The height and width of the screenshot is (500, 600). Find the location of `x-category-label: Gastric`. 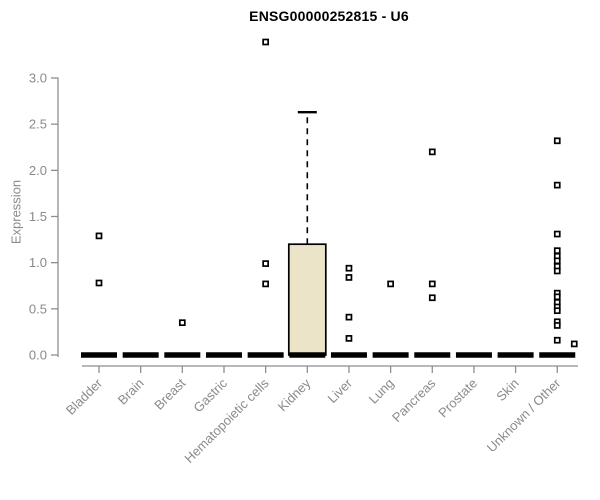

x-category-label: Gastric is located at coordinates (210, 395).